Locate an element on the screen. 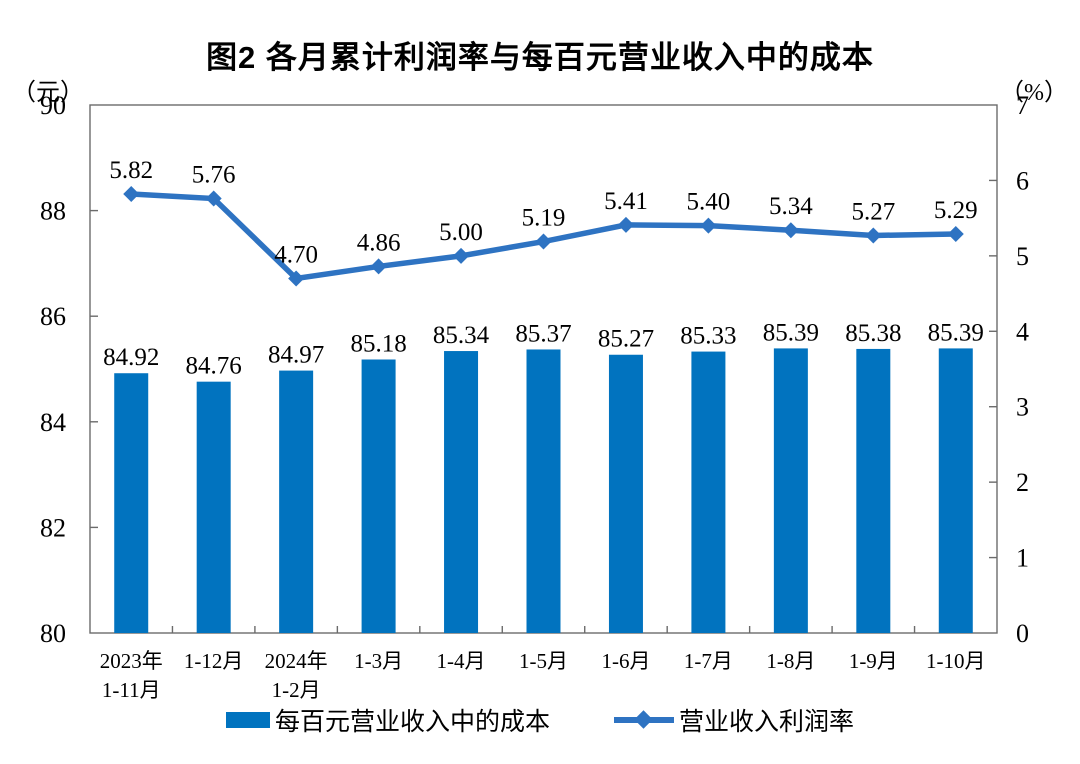 Image resolution: width=1080 pixels, height=764 pixels. right-axis-tick-label: 5 is located at coordinates (1022, 256).